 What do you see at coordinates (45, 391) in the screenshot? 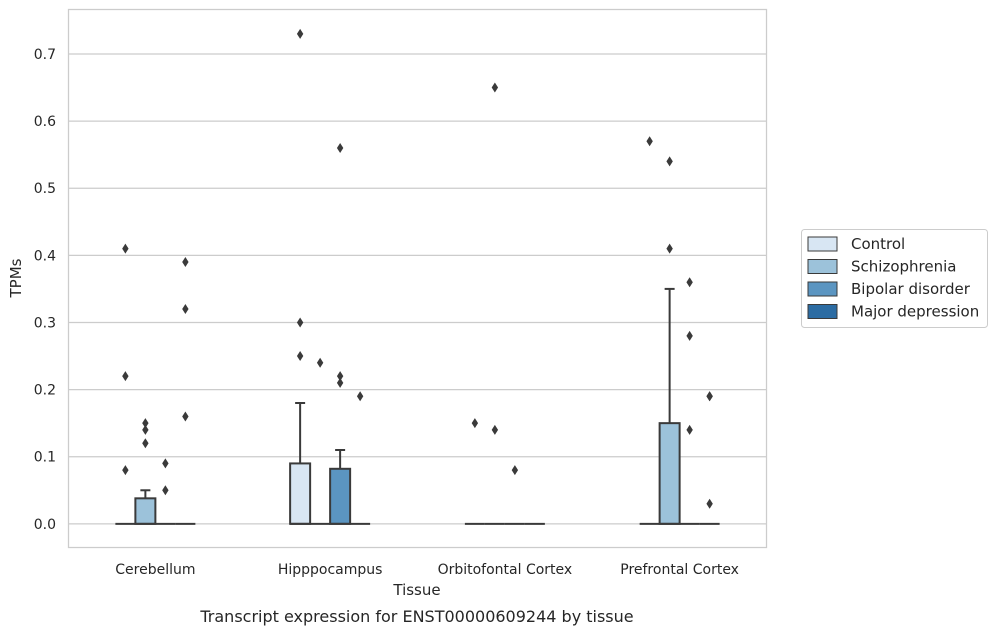
I see `y-tick-label: 0.2` at bounding box center [45, 391].